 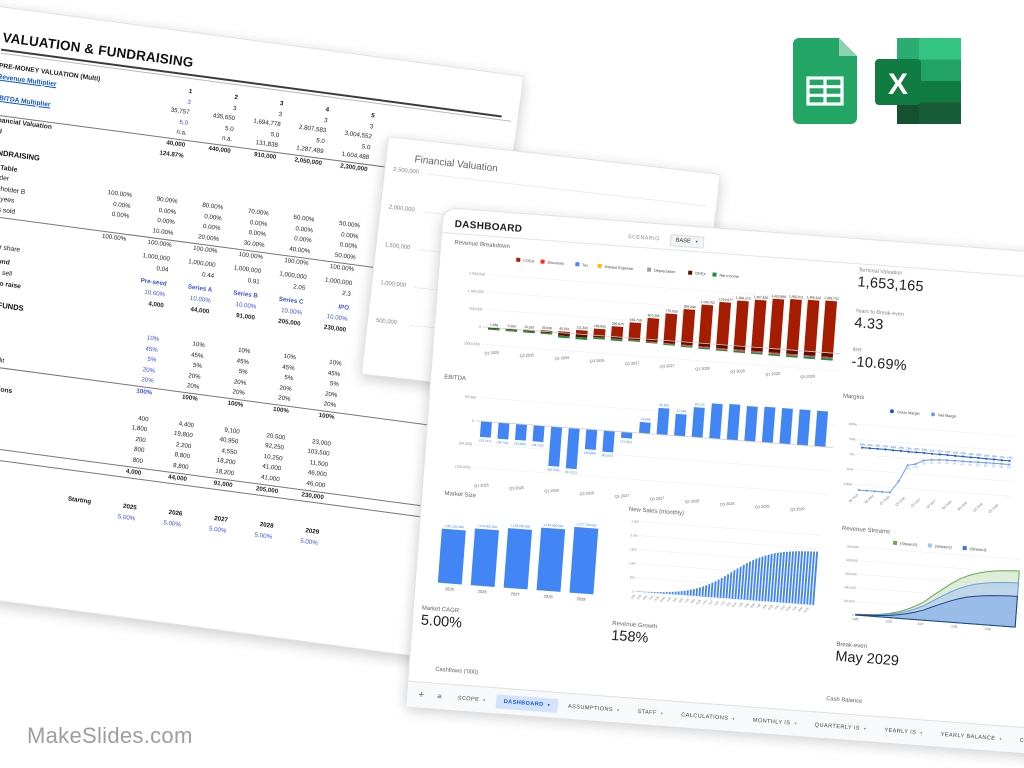 I want to click on sheet-tab-dashboard: DASHBOARD ▾, so click(x=527, y=703).